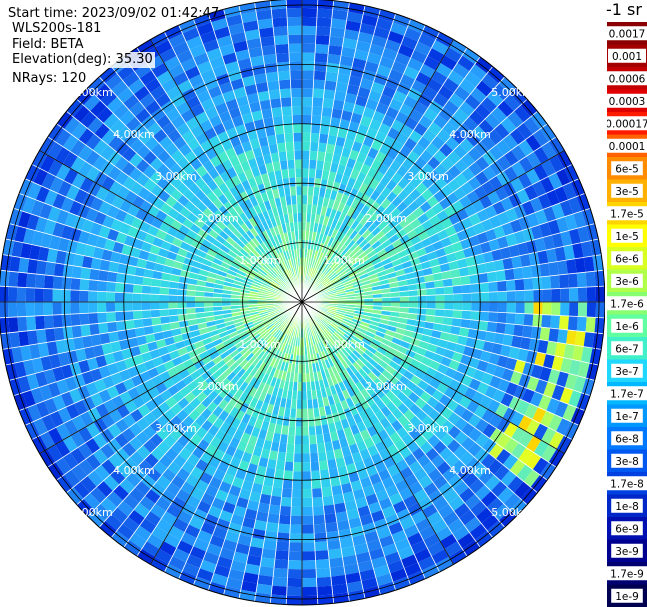  Describe the element at coordinates (512, 512) in the screenshot. I see `range-ring-label: 5.00km` at that location.